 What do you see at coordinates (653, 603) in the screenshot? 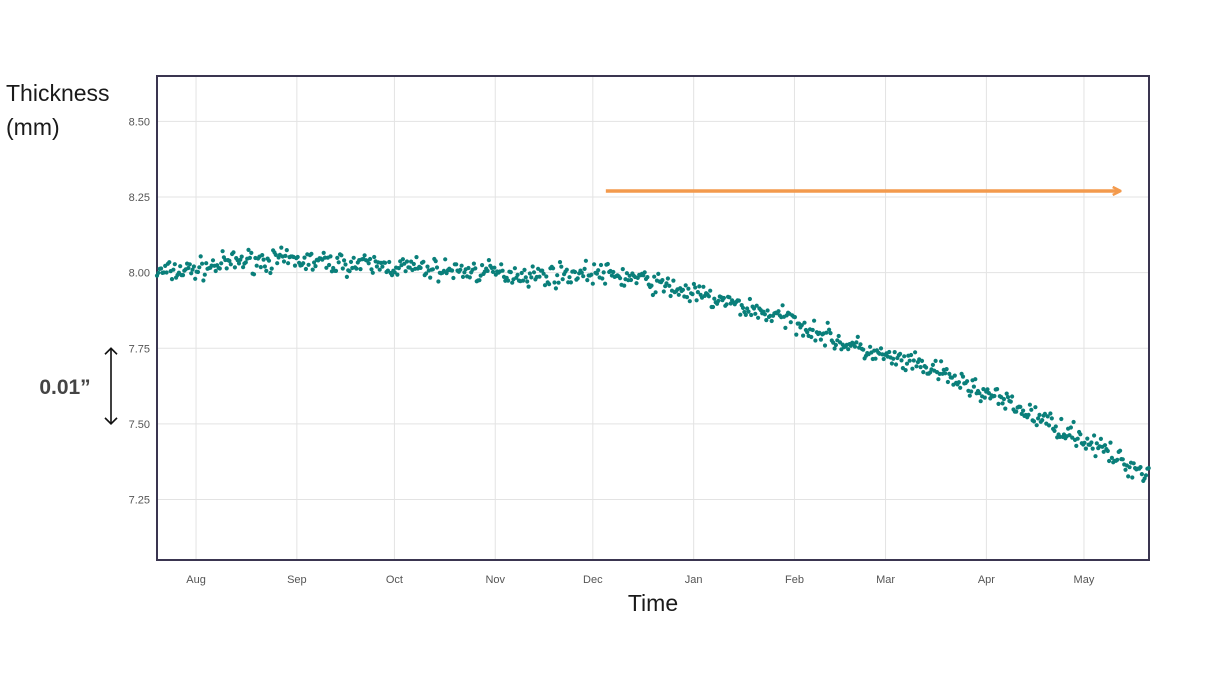
I see `x-axis-label: Time` at bounding box center [653, 603].